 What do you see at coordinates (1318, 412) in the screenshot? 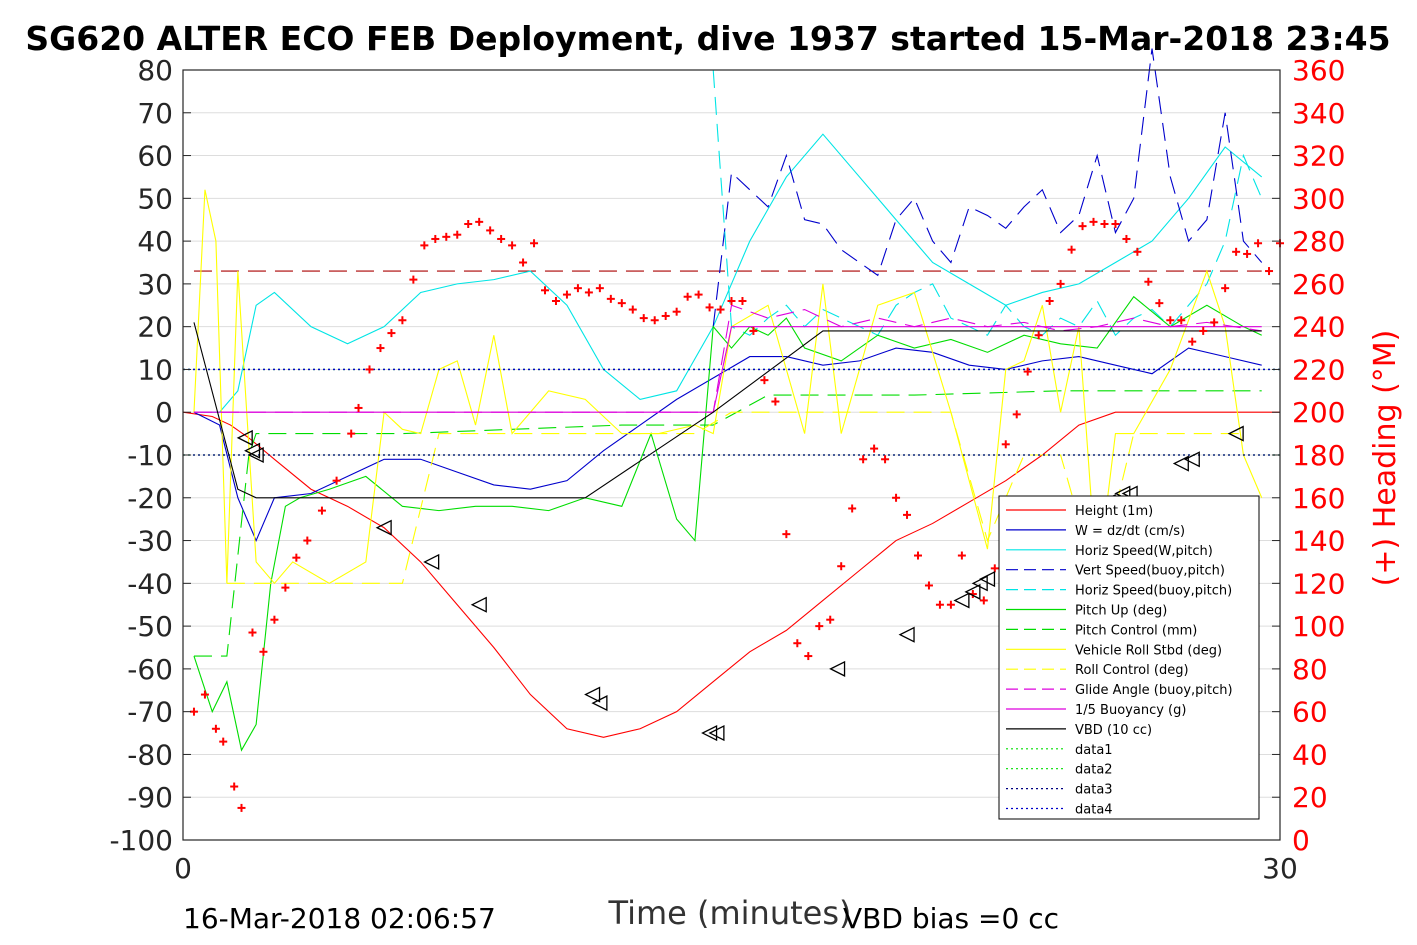
I see `right-tick-label: 200` at bounding box center [1318, 412].